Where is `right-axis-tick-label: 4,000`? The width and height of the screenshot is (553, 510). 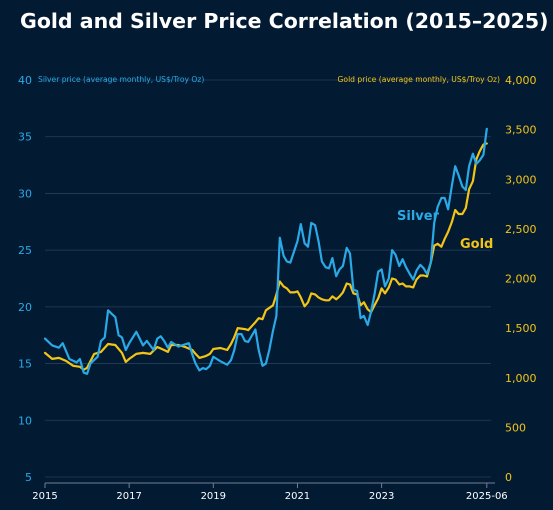
right-axis-tick-label: 4,000 is located at coordinates (521, 80).